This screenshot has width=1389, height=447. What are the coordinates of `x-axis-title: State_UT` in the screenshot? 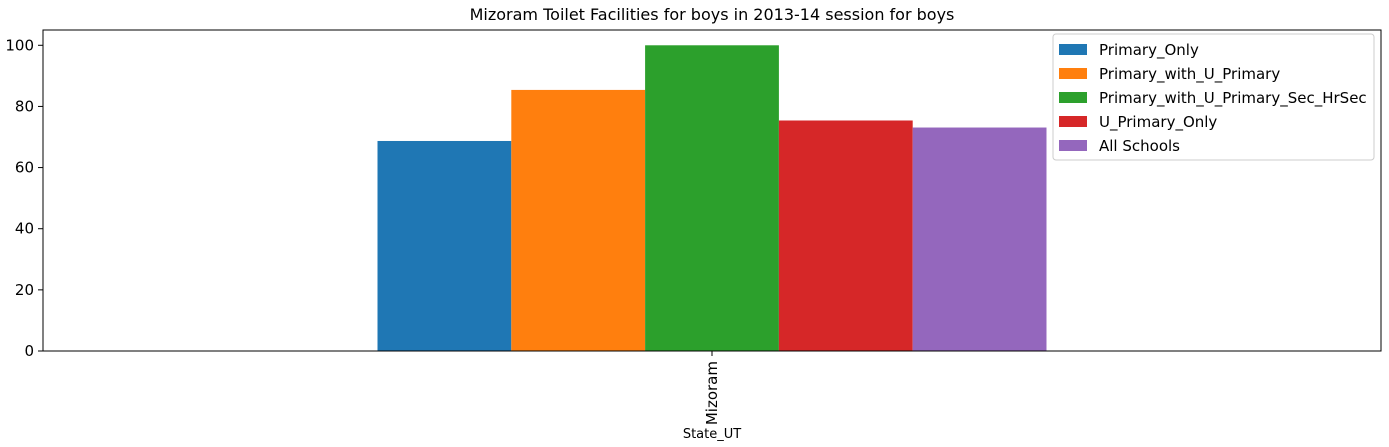 It's located at (712, 434).